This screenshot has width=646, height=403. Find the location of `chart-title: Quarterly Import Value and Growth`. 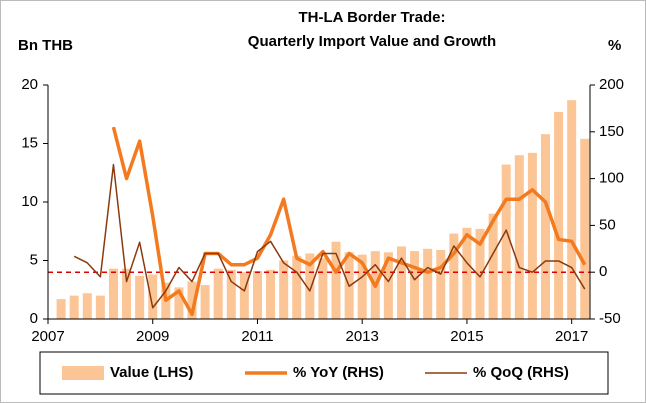

chart-title: Quarterly Import Value and Growth is located at coordinates (372, 41).